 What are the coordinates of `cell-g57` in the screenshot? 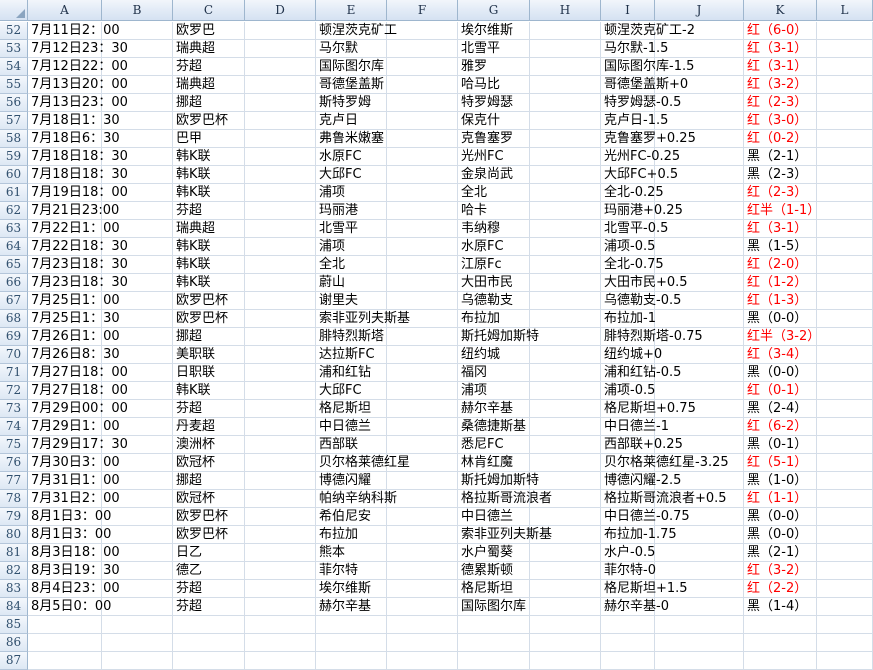 It's located at (494, 121).